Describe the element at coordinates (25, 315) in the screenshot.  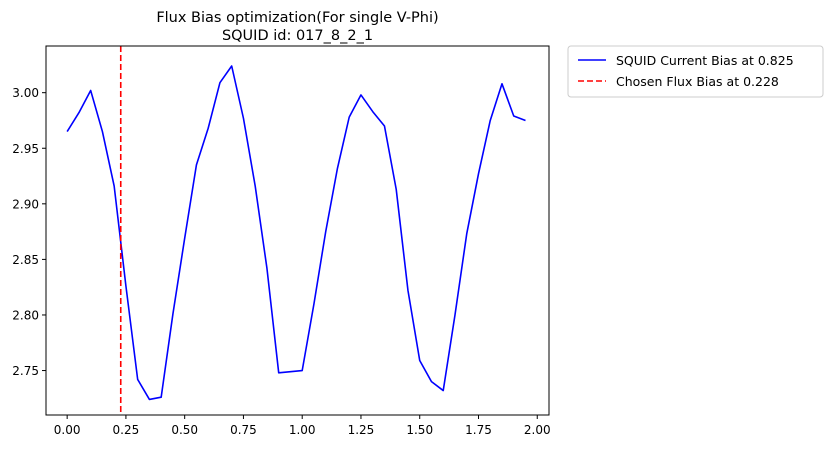
I see `y-tick-label: 2.80` at that location.